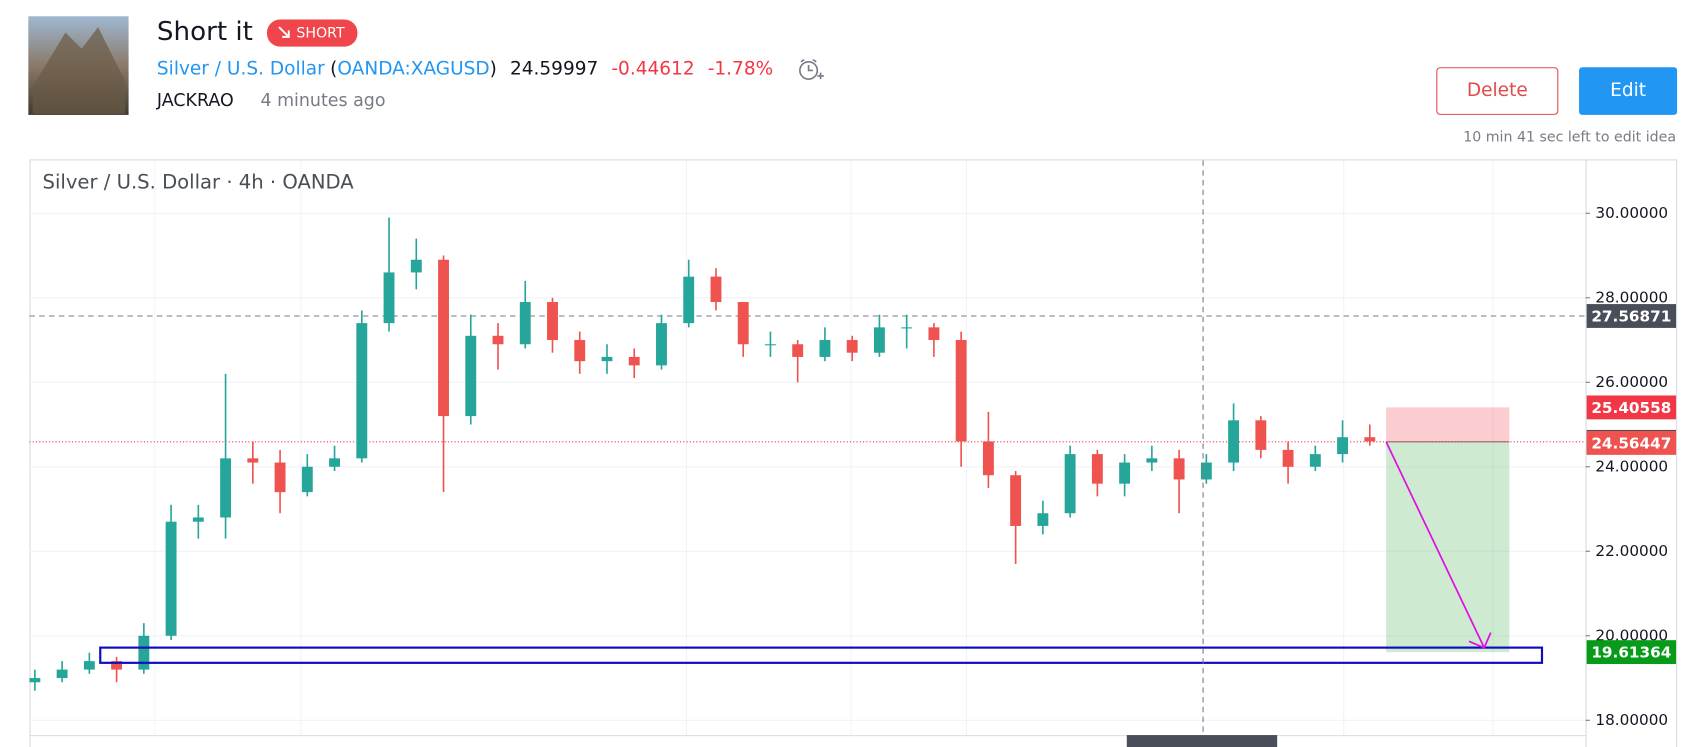 This screenshot has width=1700, height=747. I want to click on symbol-name: Silver / U.S. Dollar, so click(241, 68).